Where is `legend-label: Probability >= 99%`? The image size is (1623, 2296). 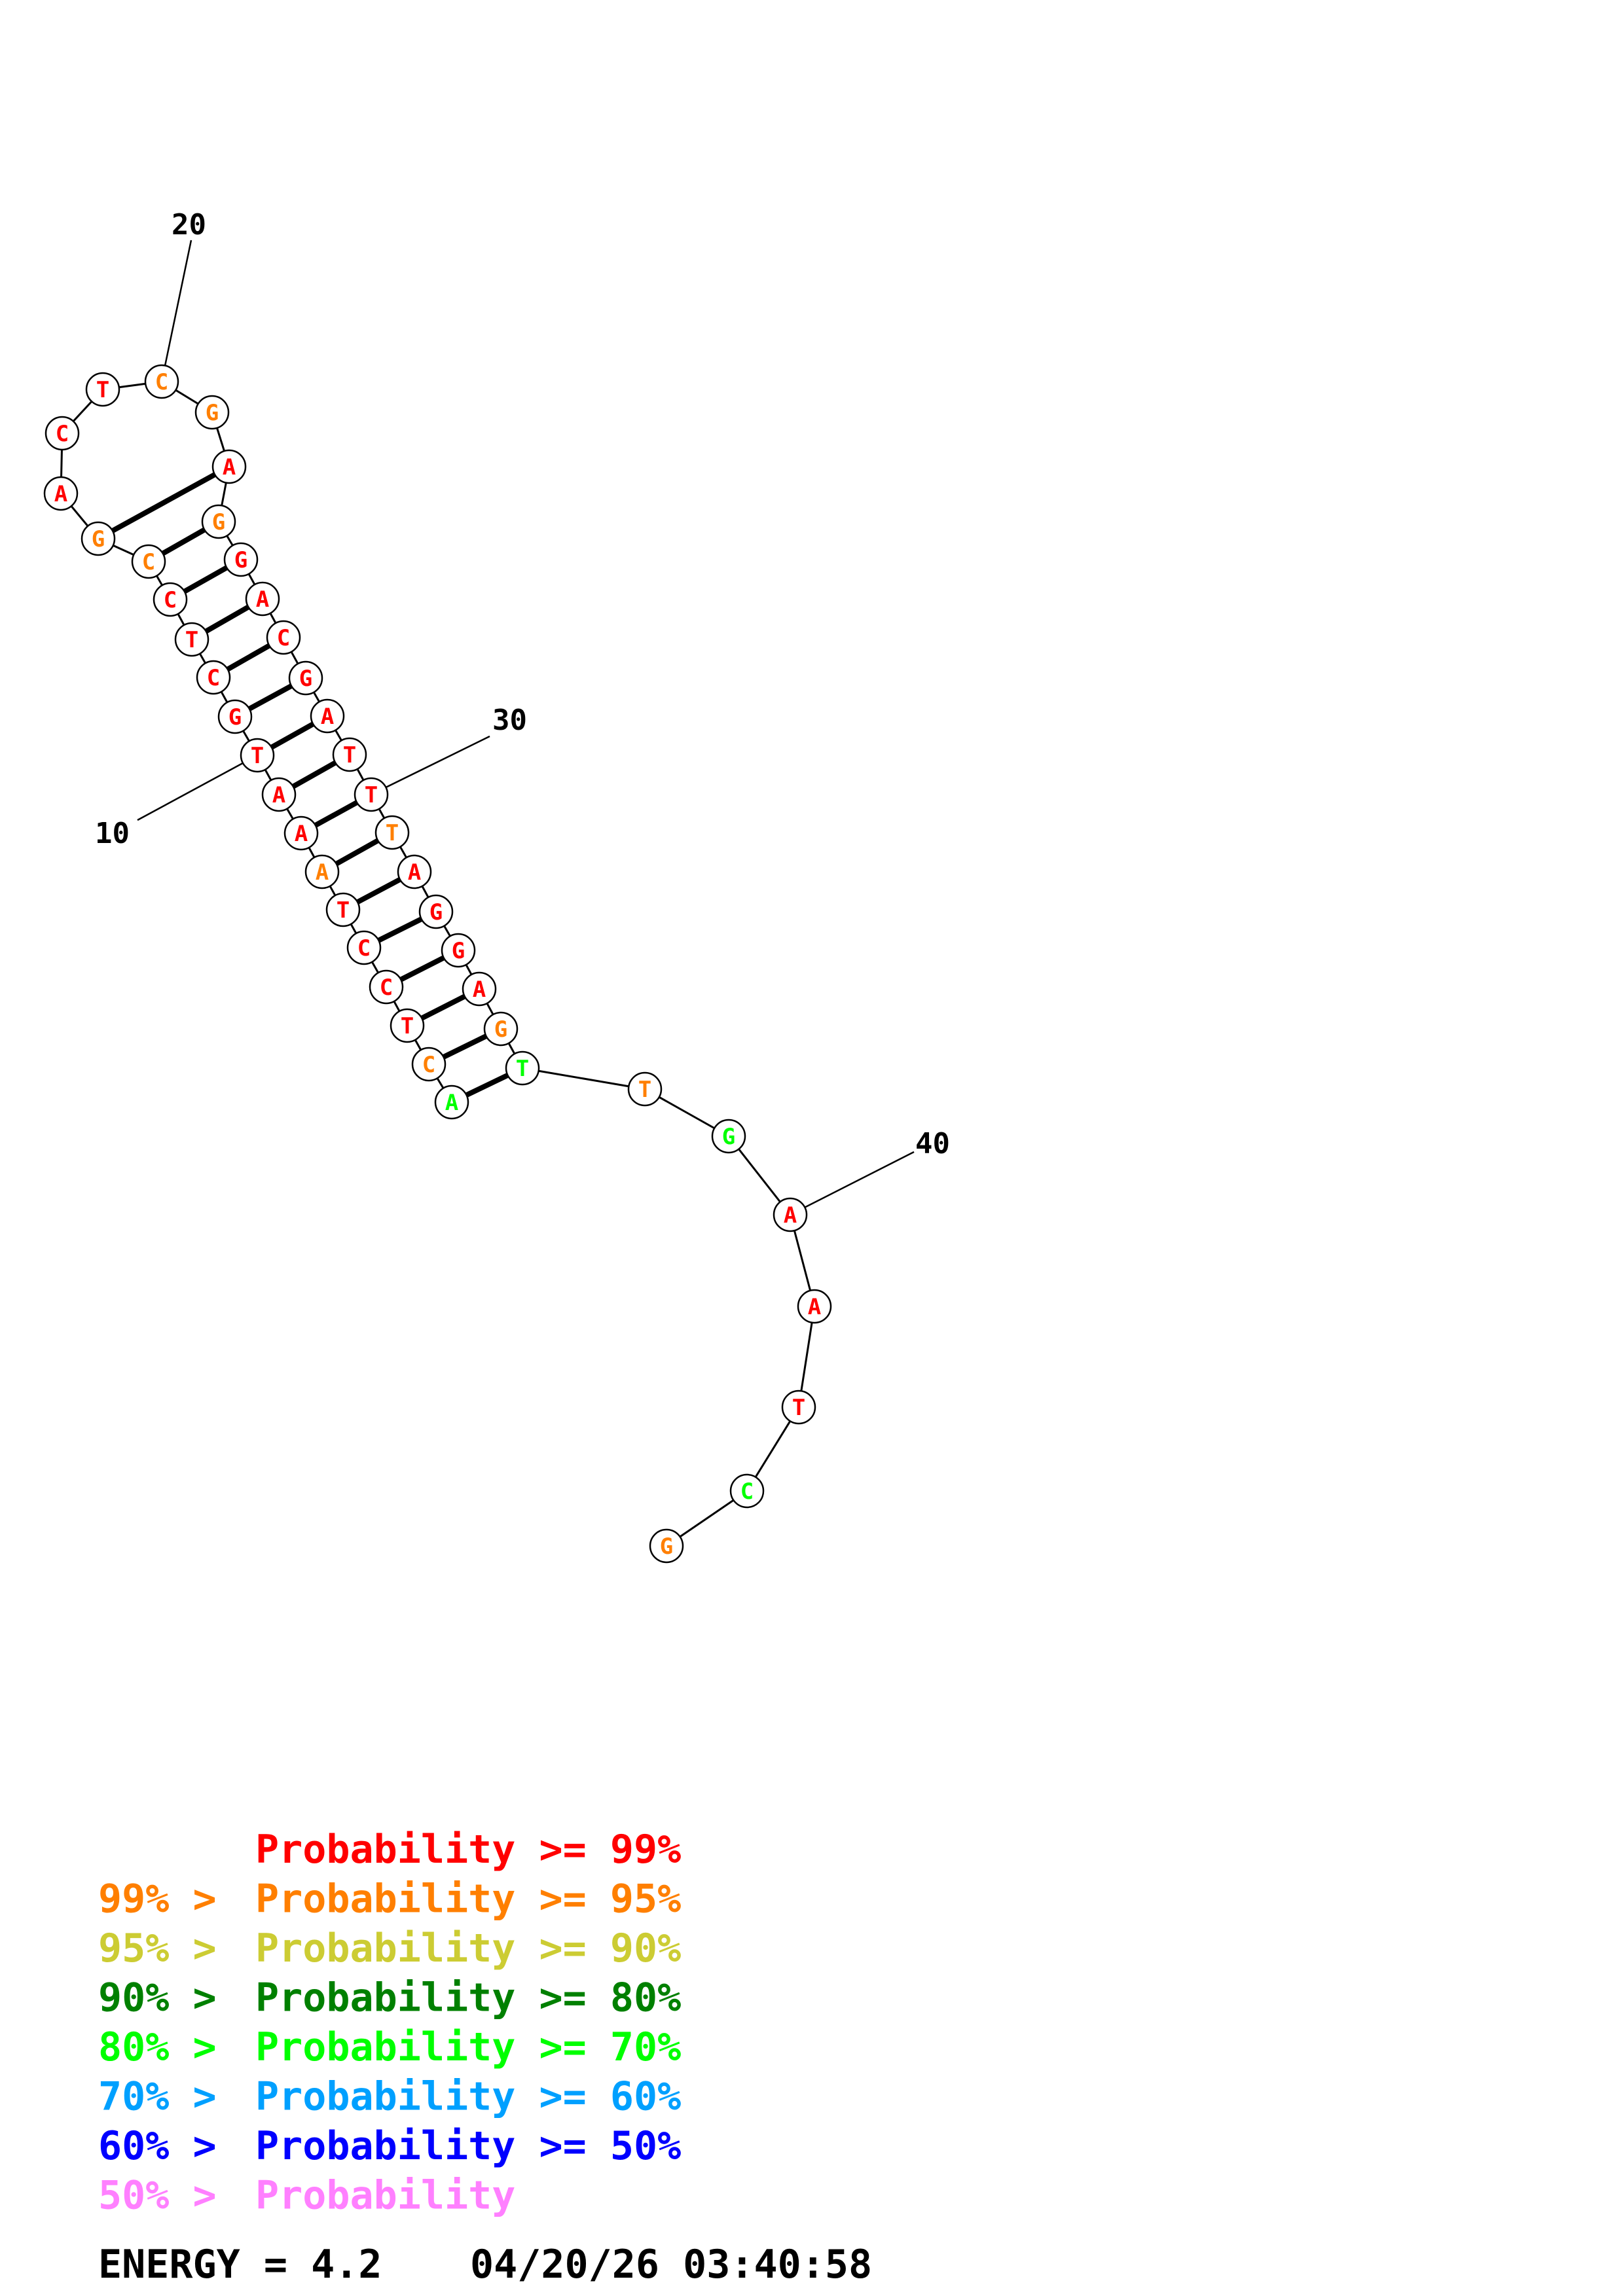
legend-label: Probability >= 99% is located at coordinates (468, 1850).